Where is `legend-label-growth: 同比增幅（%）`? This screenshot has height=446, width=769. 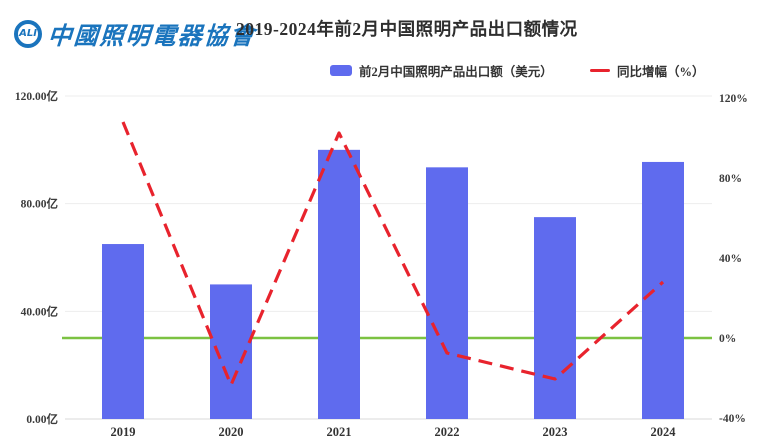 legend-label-growth: 同比增幅（%） is located at coordinates (661, 72).